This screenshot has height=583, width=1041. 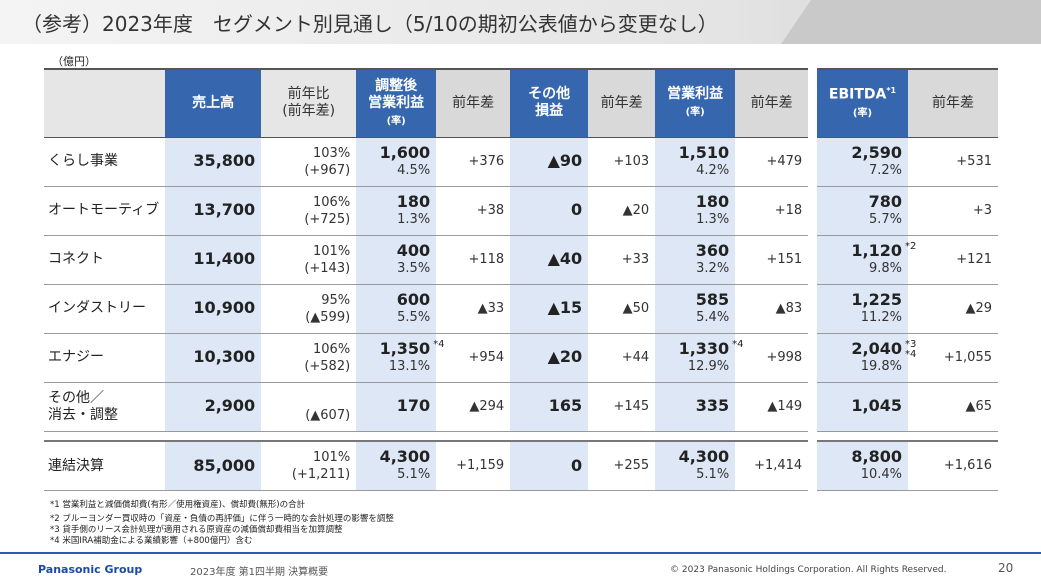 I want to click on adj-op-diff: ▲294, so click(x=473, y=407).